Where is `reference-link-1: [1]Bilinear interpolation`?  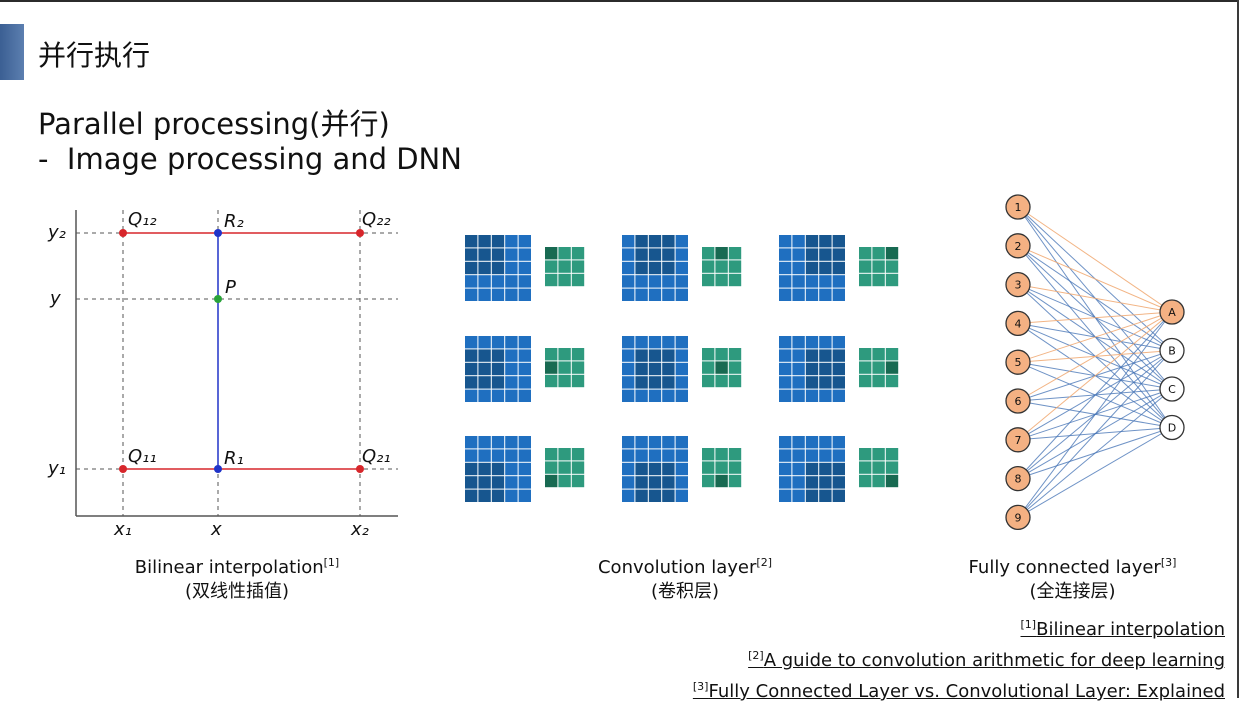 reference-link-1: [1]Bilinear interpolation is located at coordinates (1122, 629).